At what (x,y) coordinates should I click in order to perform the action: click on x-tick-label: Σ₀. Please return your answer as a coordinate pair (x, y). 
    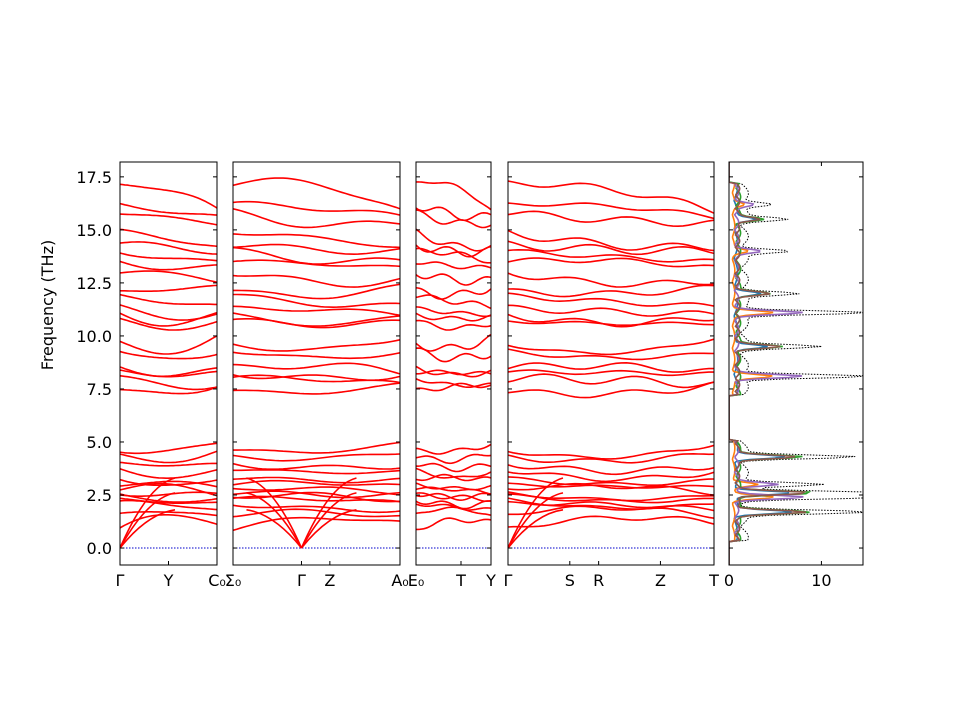
    Looking at the image, I should click on (233, 580).